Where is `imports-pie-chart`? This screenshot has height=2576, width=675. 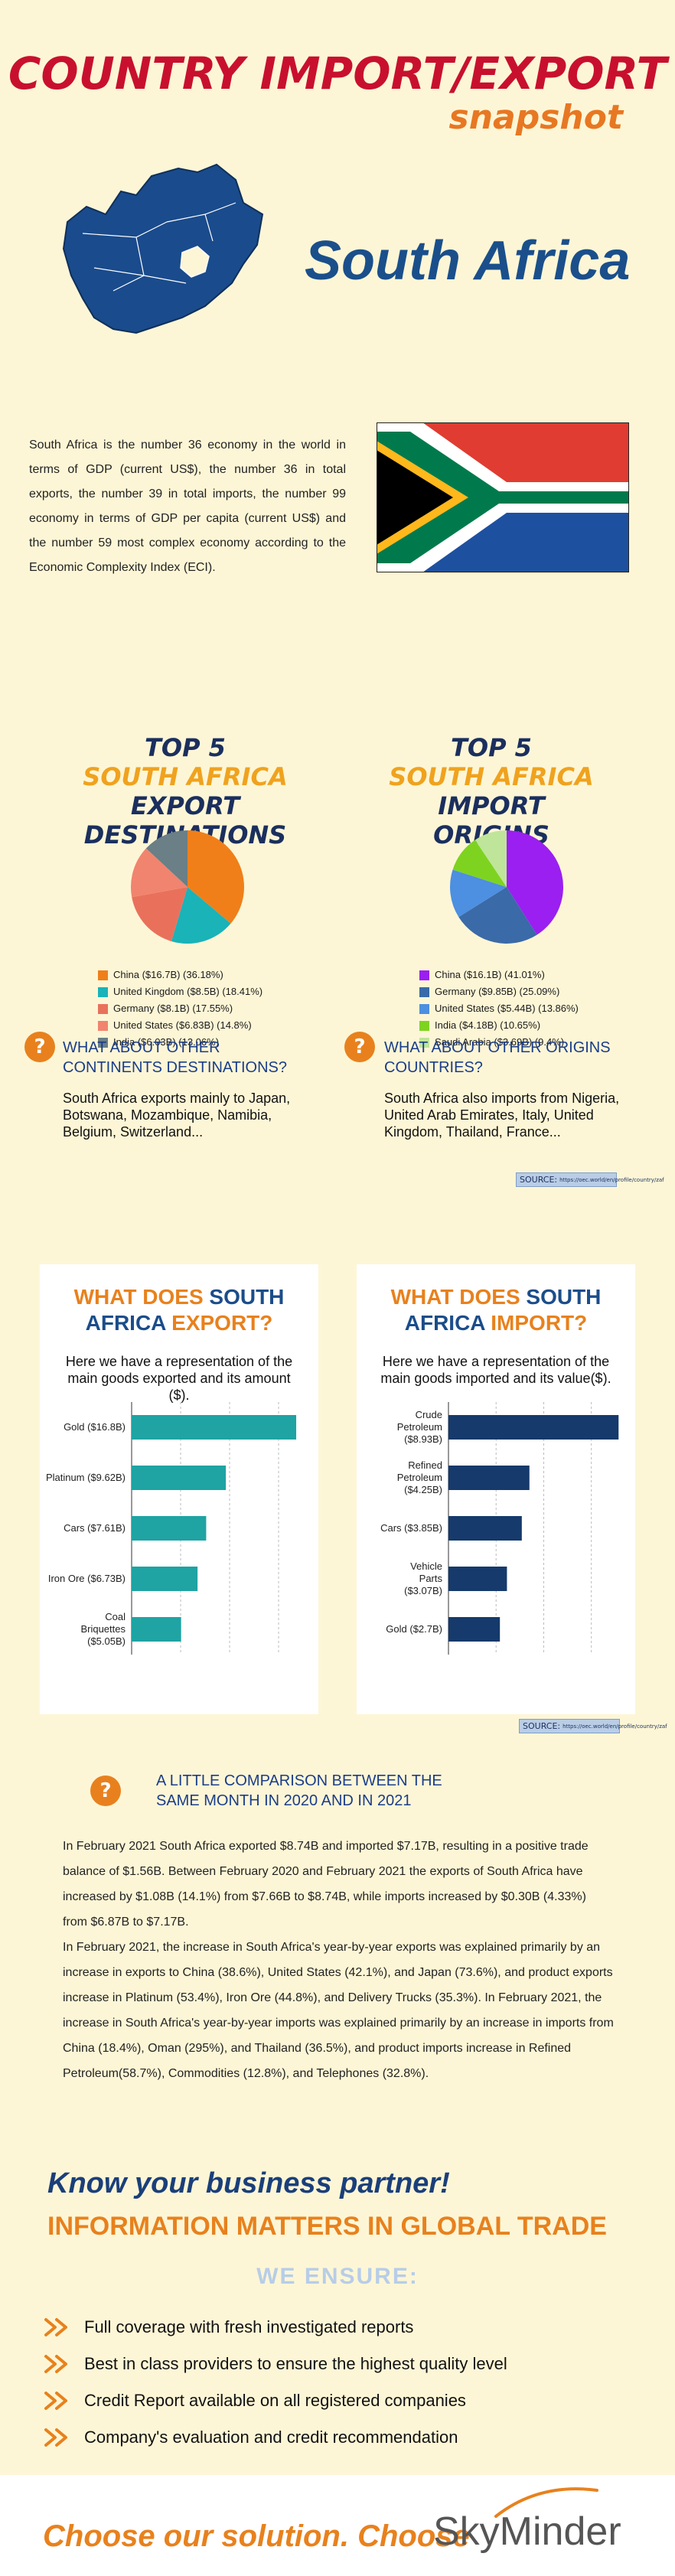
imports-pie-chart is located at coordinates (506, 887).